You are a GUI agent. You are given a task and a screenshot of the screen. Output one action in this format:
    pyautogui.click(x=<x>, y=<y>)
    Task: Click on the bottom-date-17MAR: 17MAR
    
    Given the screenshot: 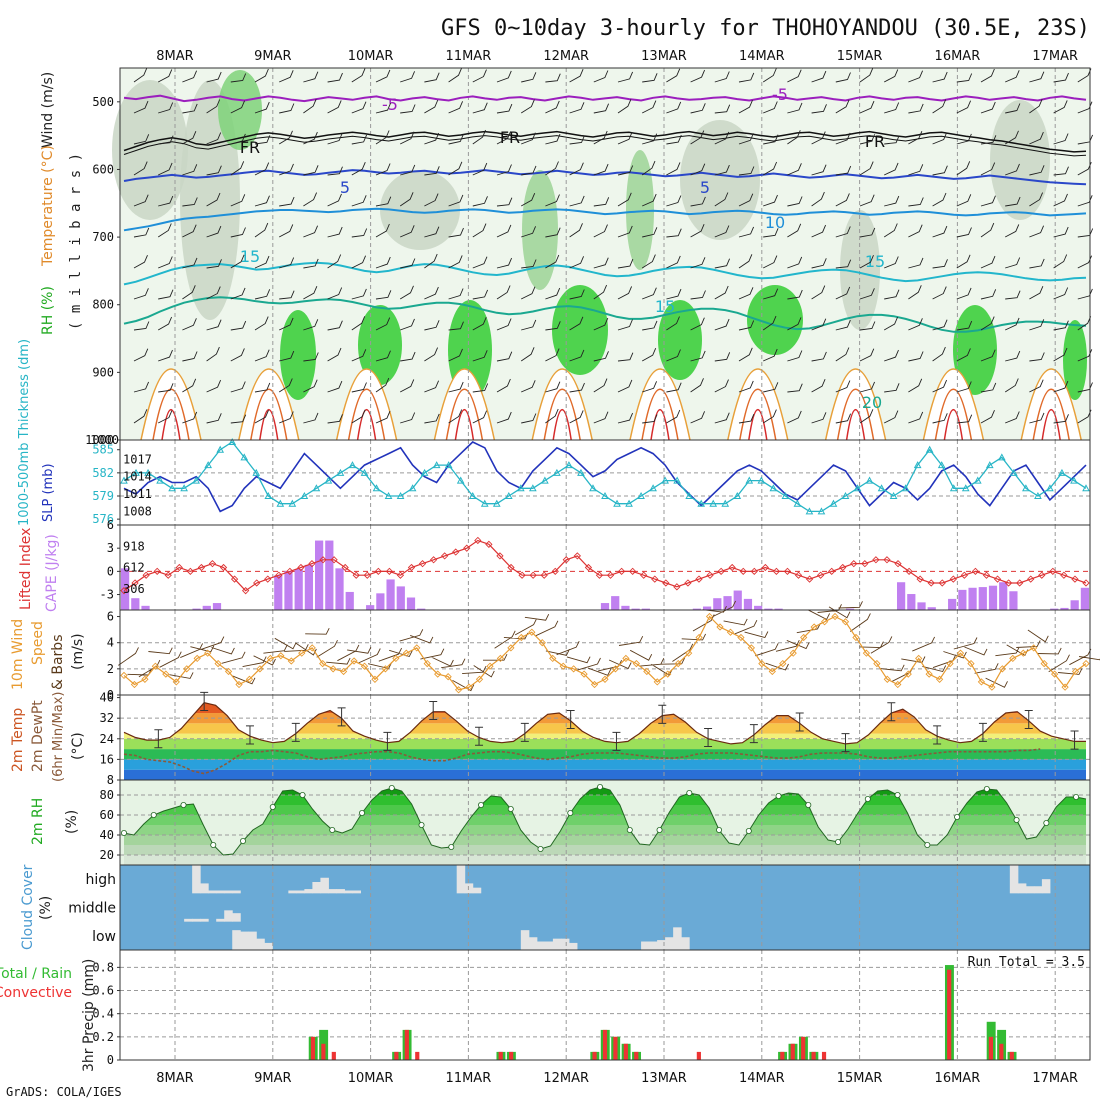 What is the action you would take?
    pyautogui.click(x=1055, y=1078)
    